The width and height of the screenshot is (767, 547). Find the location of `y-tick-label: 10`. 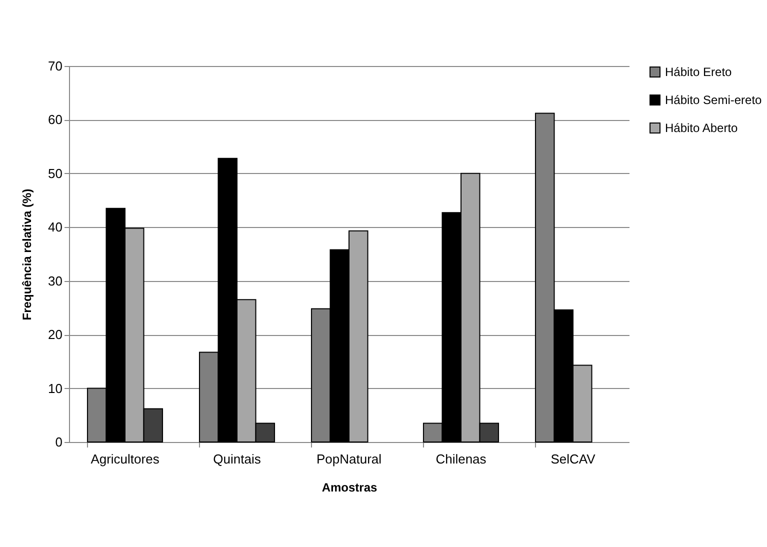

y-tick-label: 10 is located at coordinates (55, 388).